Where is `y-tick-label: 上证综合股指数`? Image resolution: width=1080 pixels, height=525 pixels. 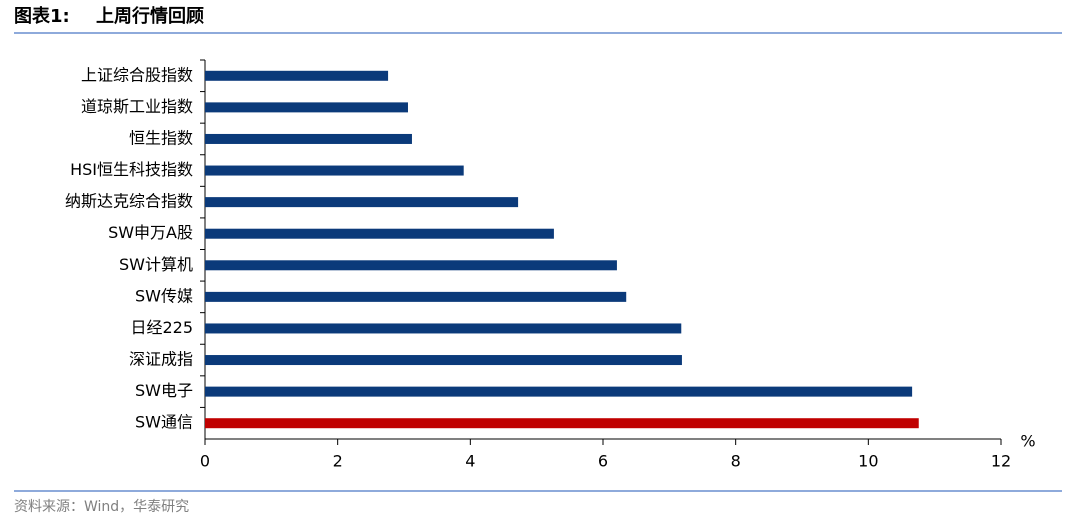
y-tick-label: 上证综合股指数 is located at coordinates (137, 74).